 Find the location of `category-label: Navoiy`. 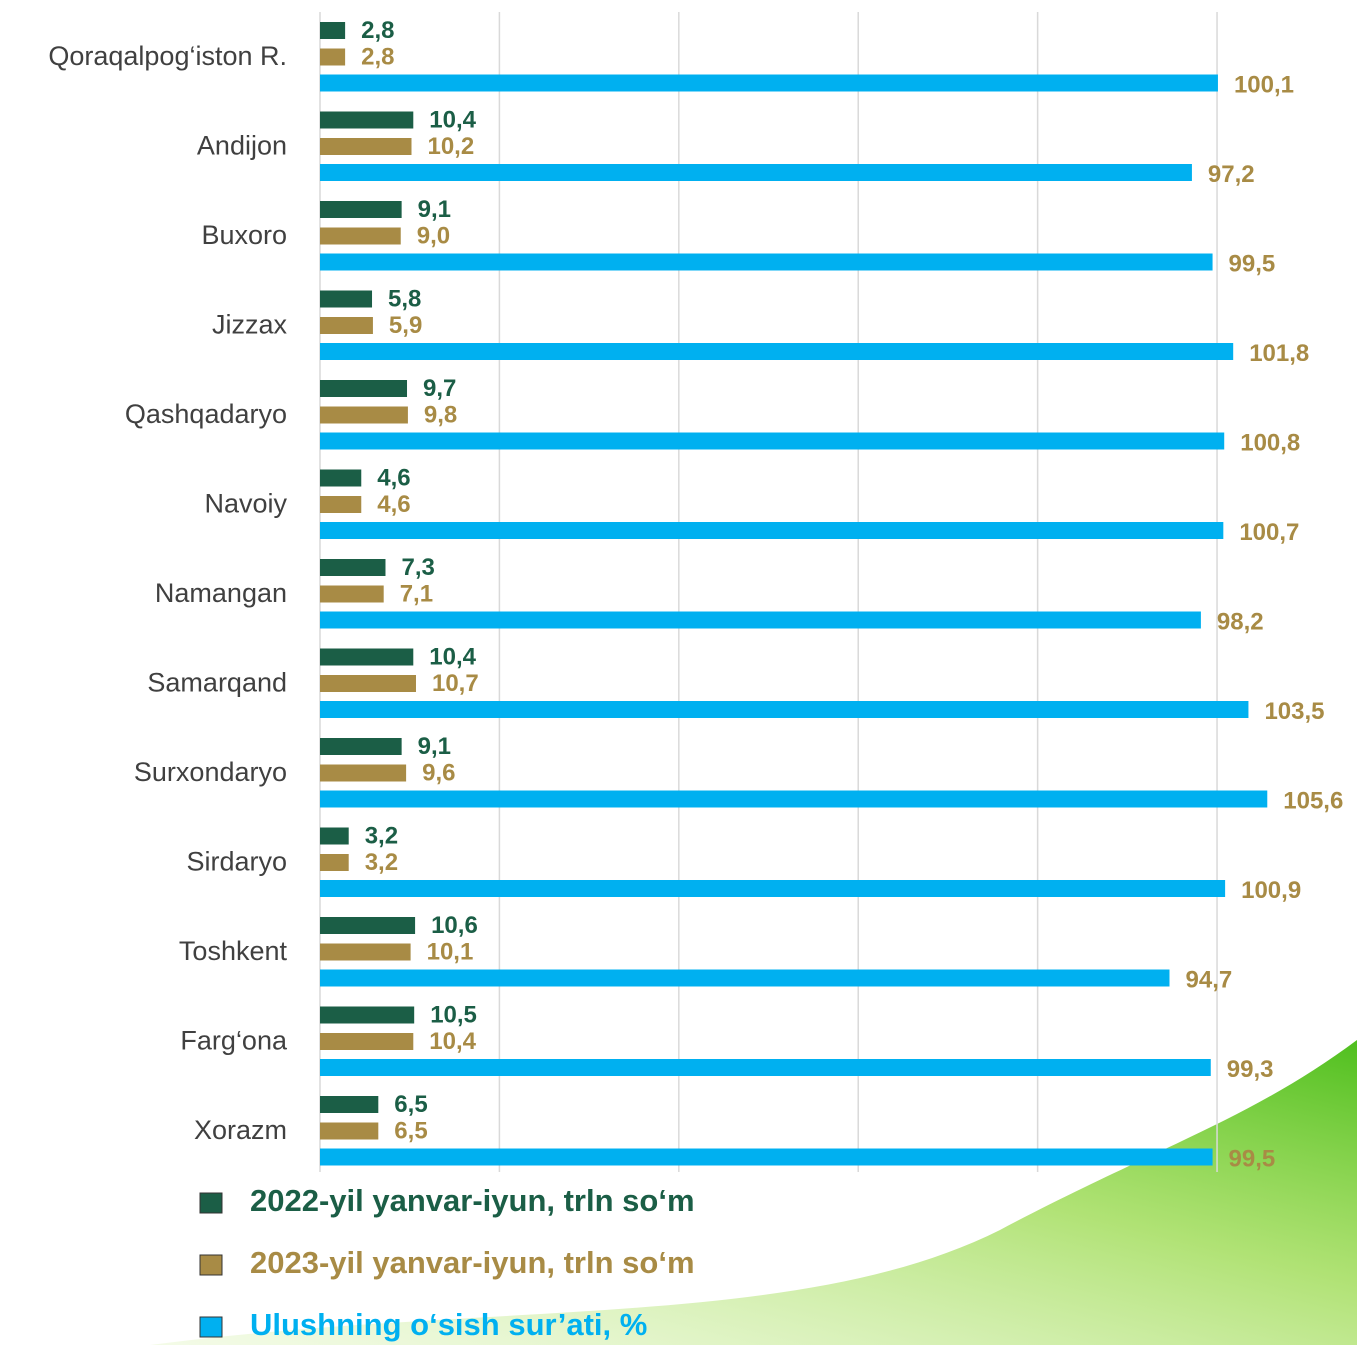

category-label: Navoiy is located at coordinates (245, 504).